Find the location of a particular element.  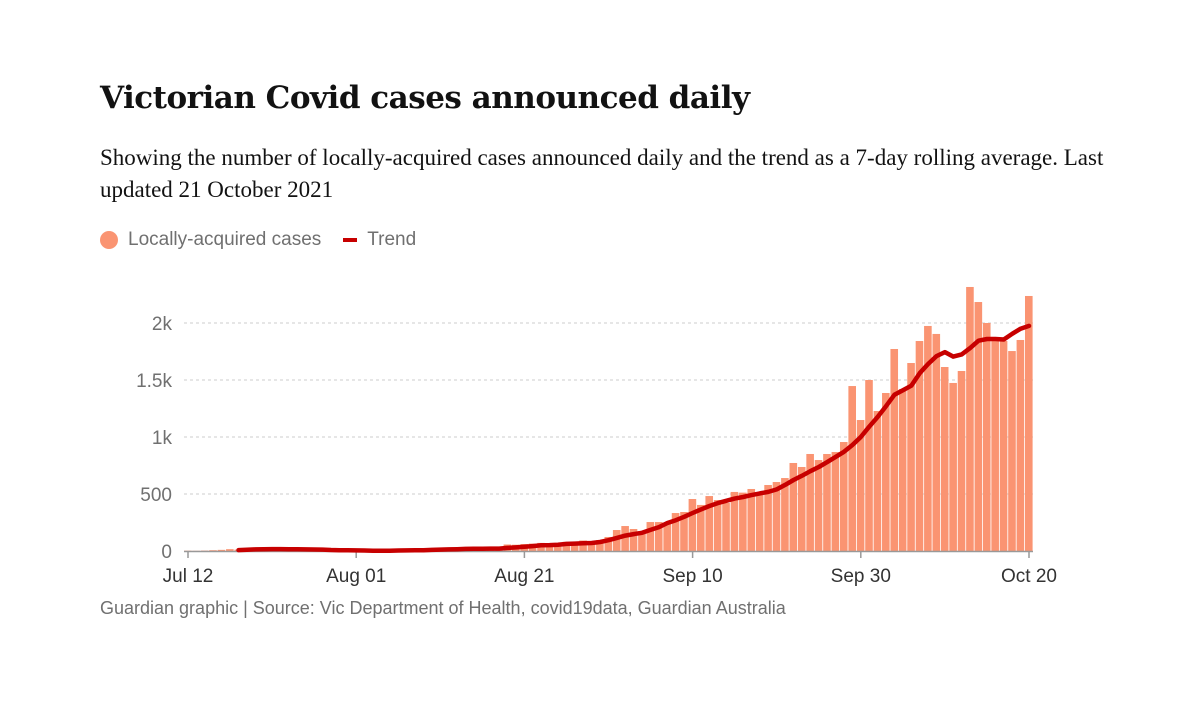

chart-title: Victorian Covid cases announced daily is located at coordinates (425, 98).